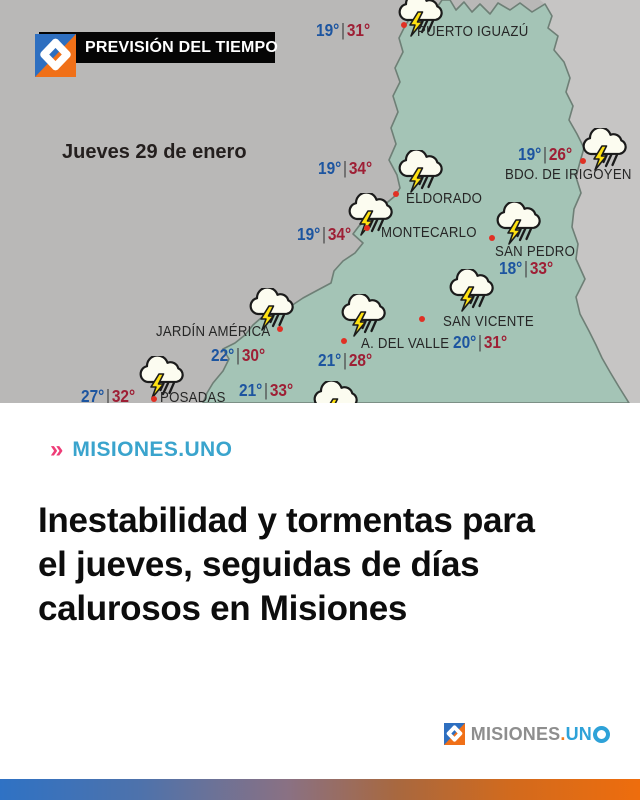 The height and width of the screenshot is (800, 640). I want to click on headline-line-3: calurosos en Misiones, so click(223, 608).